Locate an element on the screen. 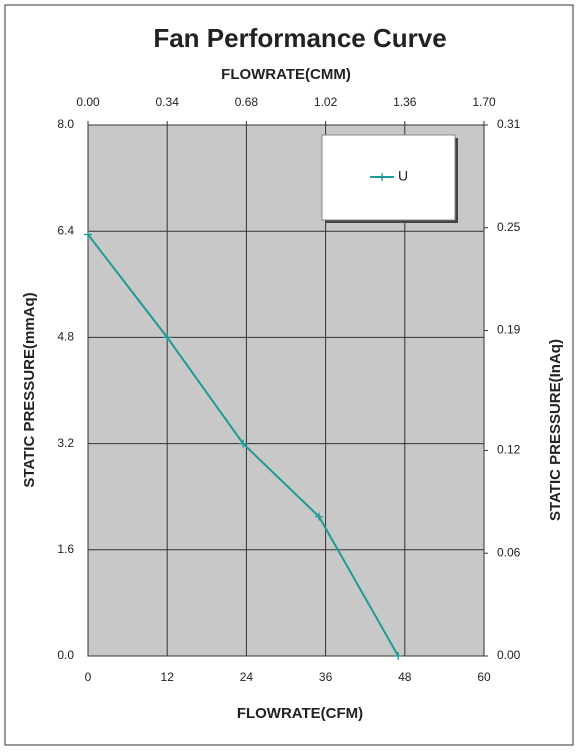 This screenshot has width=580, height=755. y2-tick-label: 0.12 is located at coordinates (509, 450).